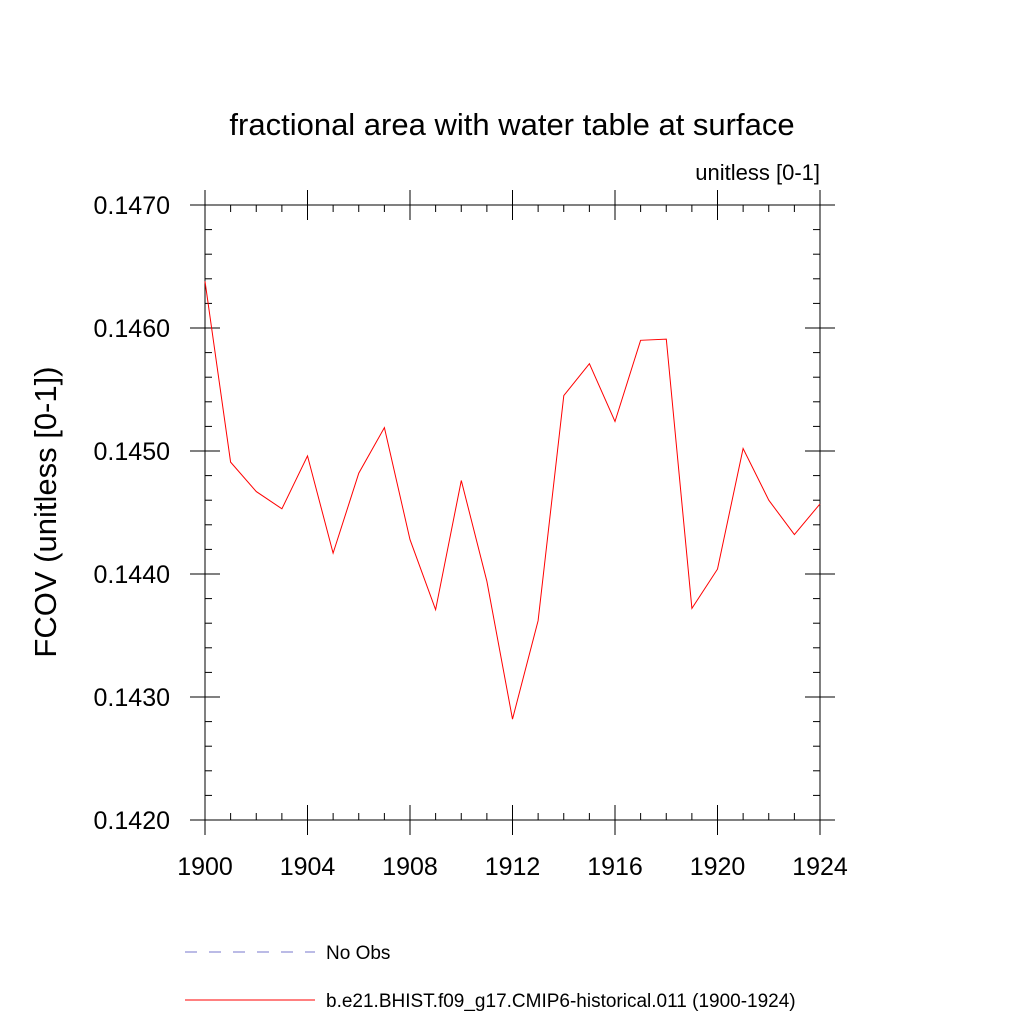  I want to click on y-tick-label: 0.1470, so click(132, 206).